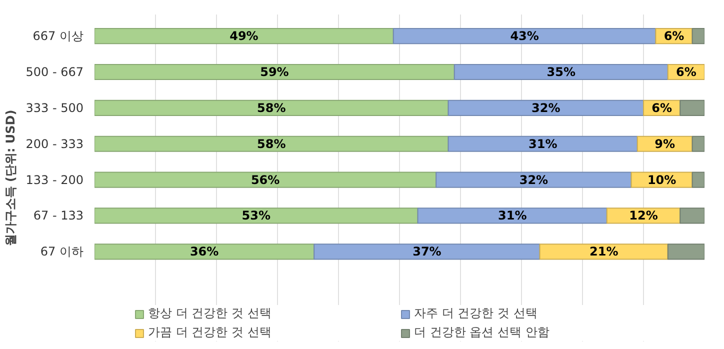 The height and width of the screenshot is (349, 724). I want to click on legend-label: 더 건강한 옵션 선택 안함, so click(482, 332).